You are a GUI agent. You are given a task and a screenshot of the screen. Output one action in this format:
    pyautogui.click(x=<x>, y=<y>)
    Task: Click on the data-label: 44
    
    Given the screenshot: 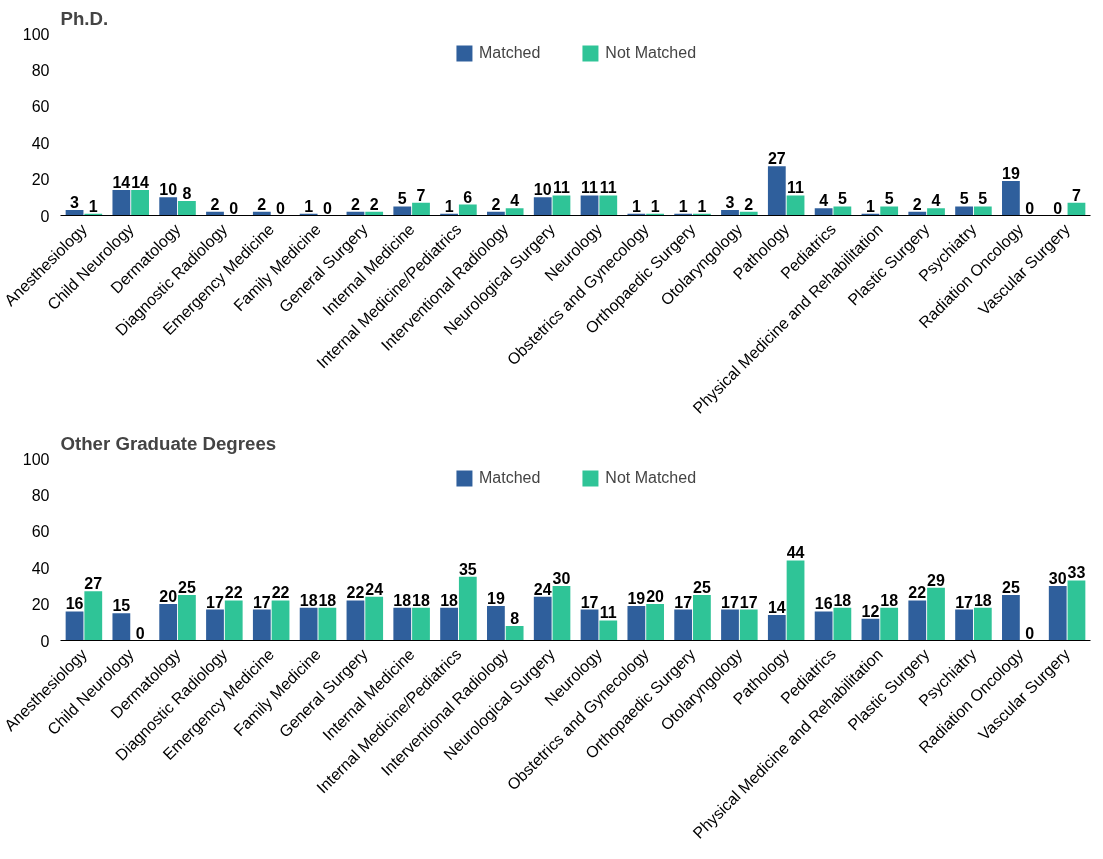 What is the action you would take?
    pyautogui.click(x=795, y=553)
    